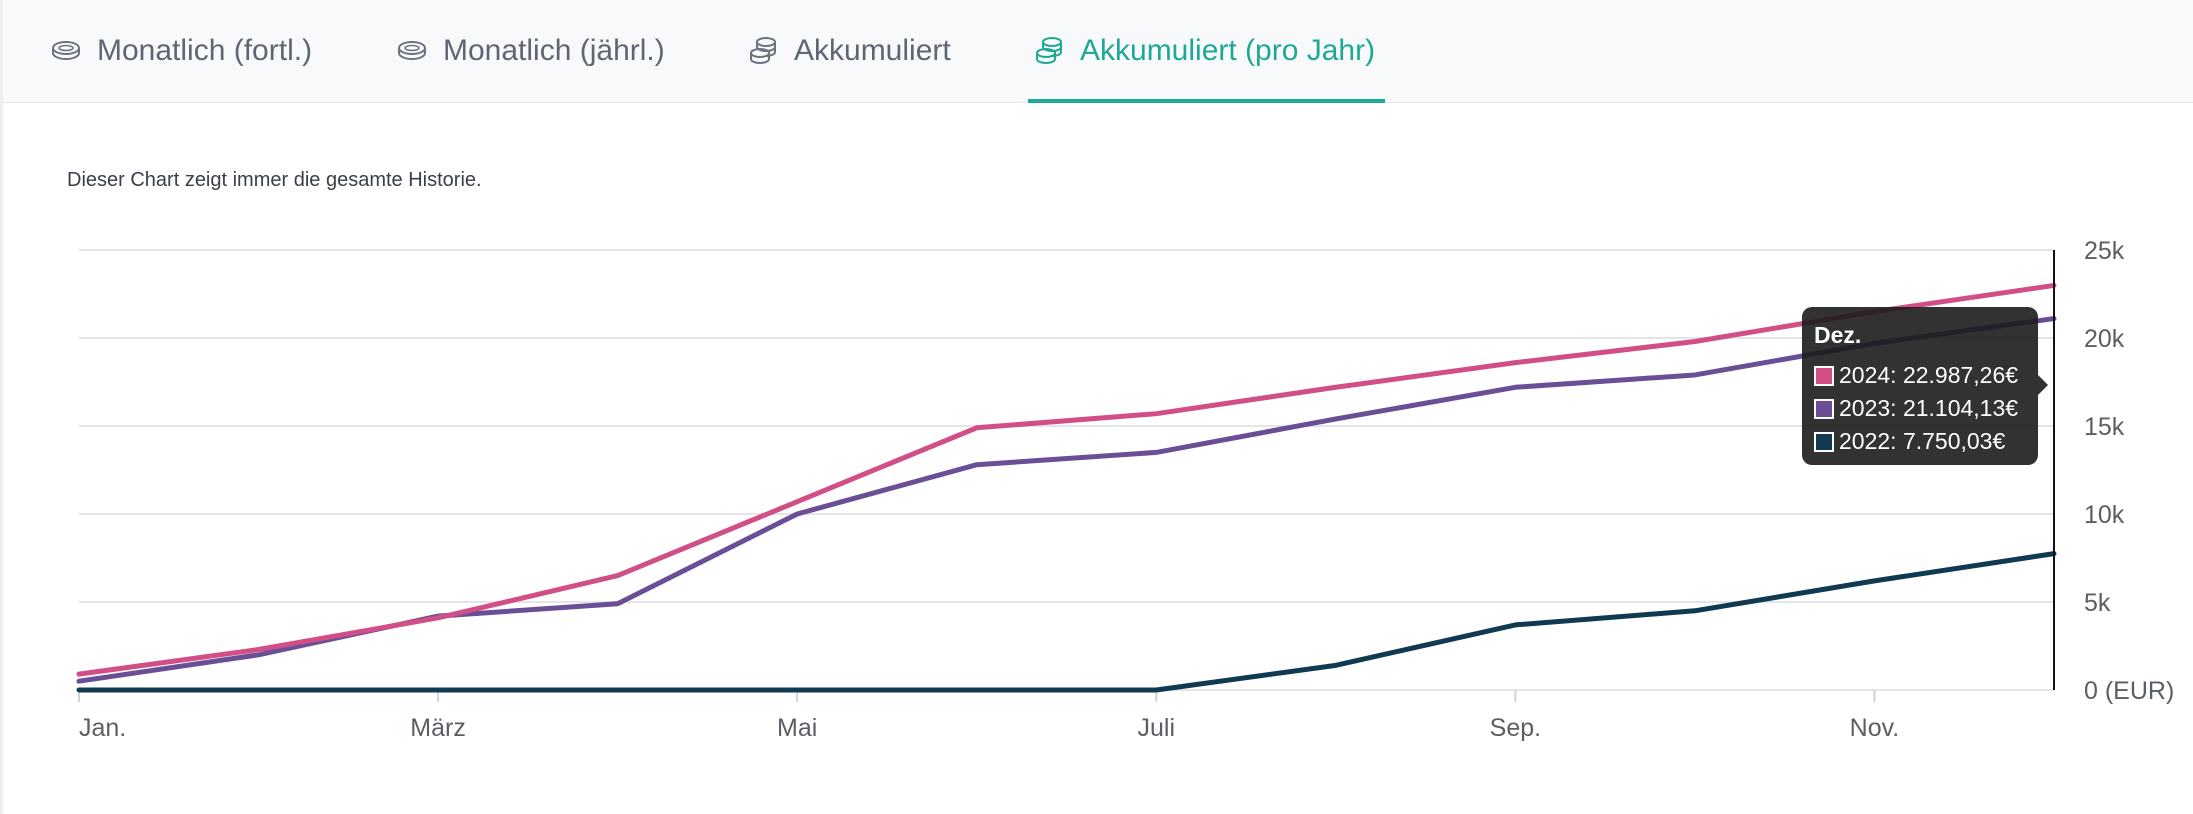 The height and width of the screenshot is (814, 2193). Describe the element at coordinates (2104, 427) in the screenshot. I see `y-tick-label: 15k` at that location.